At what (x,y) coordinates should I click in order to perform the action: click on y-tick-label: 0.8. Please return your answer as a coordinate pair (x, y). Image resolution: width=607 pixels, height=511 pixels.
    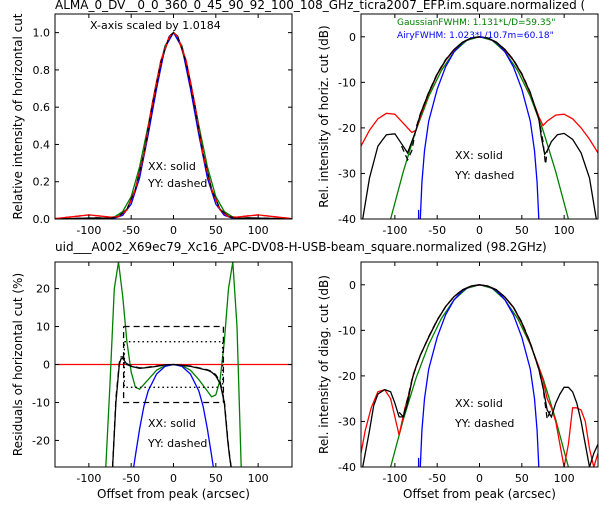
    Looking at the image, I should click on (42, 70).